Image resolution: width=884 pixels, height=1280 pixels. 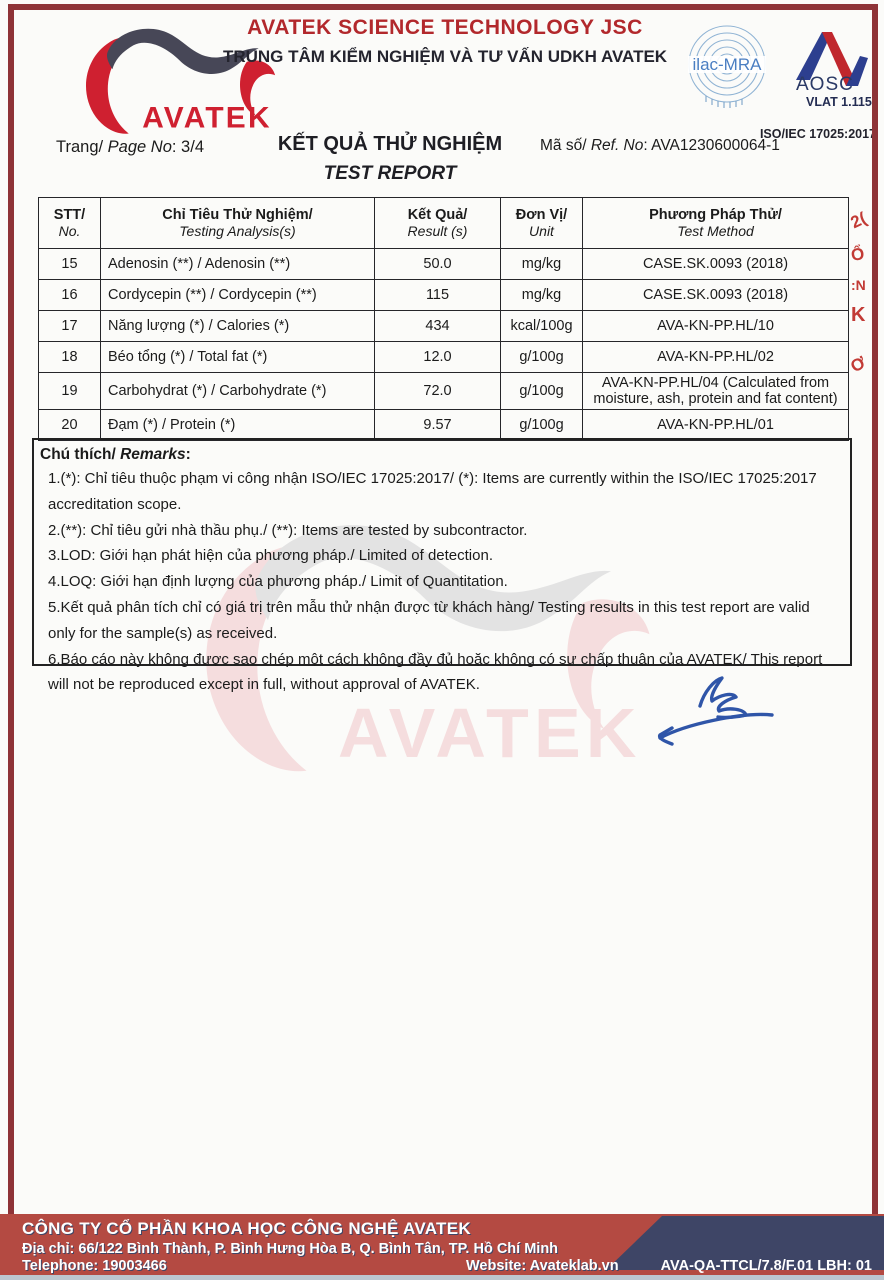 What do you see at coordinates (69, 223) in the screenshot?
I see `col-no: STT/No.` at bounding box center [69, 223].